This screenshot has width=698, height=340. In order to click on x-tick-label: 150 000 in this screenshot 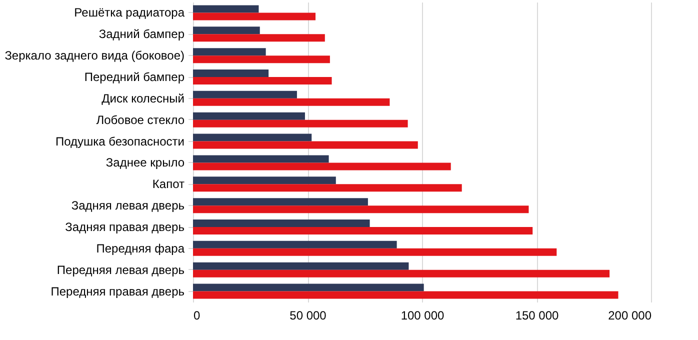, I will do `click(537, 315)`.